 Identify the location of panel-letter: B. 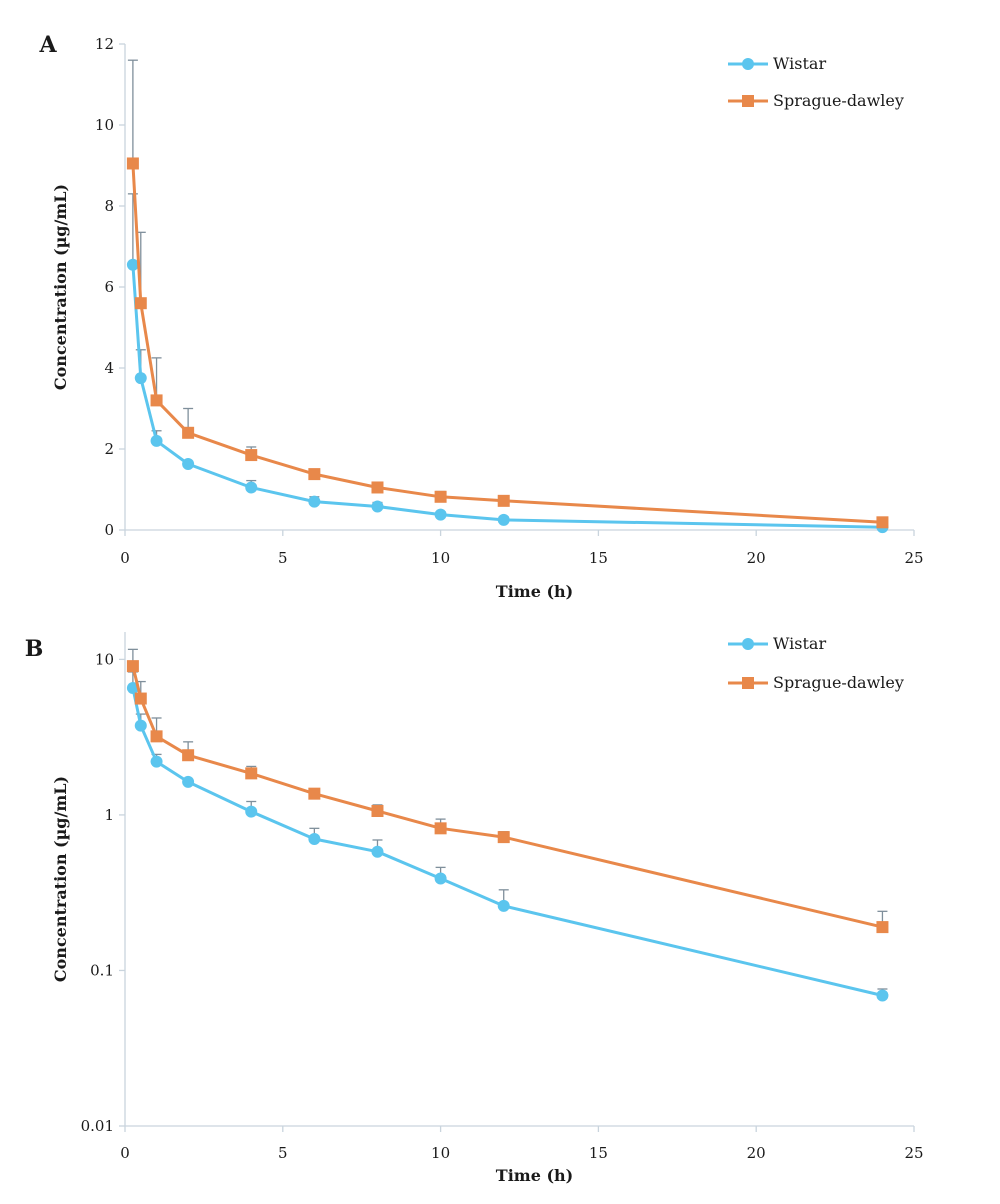
(34, 649).